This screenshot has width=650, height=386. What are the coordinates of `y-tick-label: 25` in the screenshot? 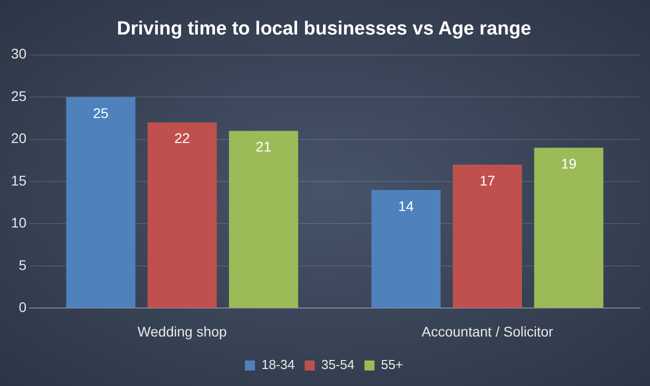 It's located at (18, 96).